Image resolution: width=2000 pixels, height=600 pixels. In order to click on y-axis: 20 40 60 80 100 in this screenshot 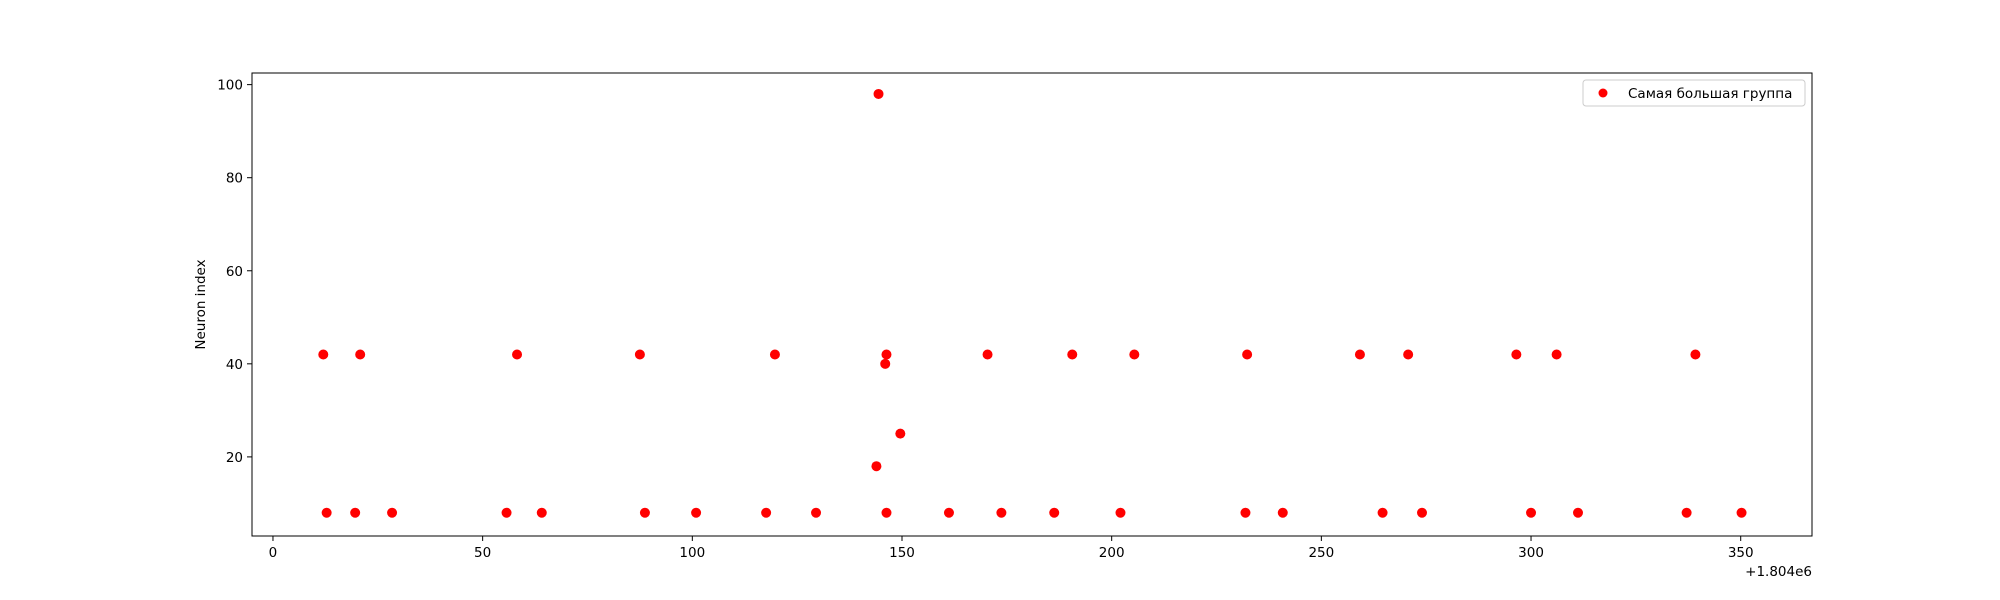, I will do `click(234, 272)`.